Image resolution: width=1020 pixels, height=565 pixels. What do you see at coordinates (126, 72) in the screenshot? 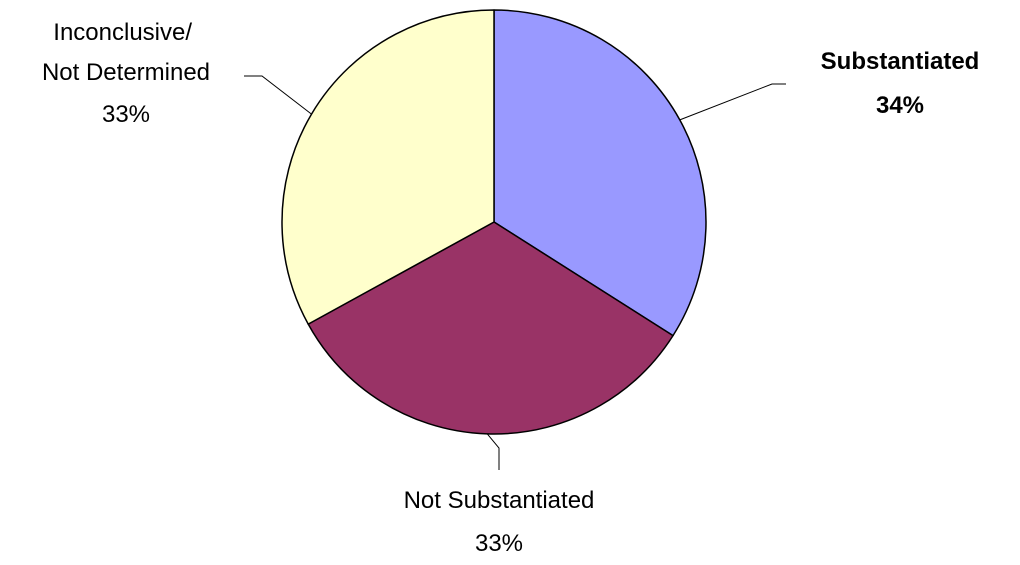
I see `slice-label-inconclusive-line2: Not Determined` at bounding box center [126, 72].